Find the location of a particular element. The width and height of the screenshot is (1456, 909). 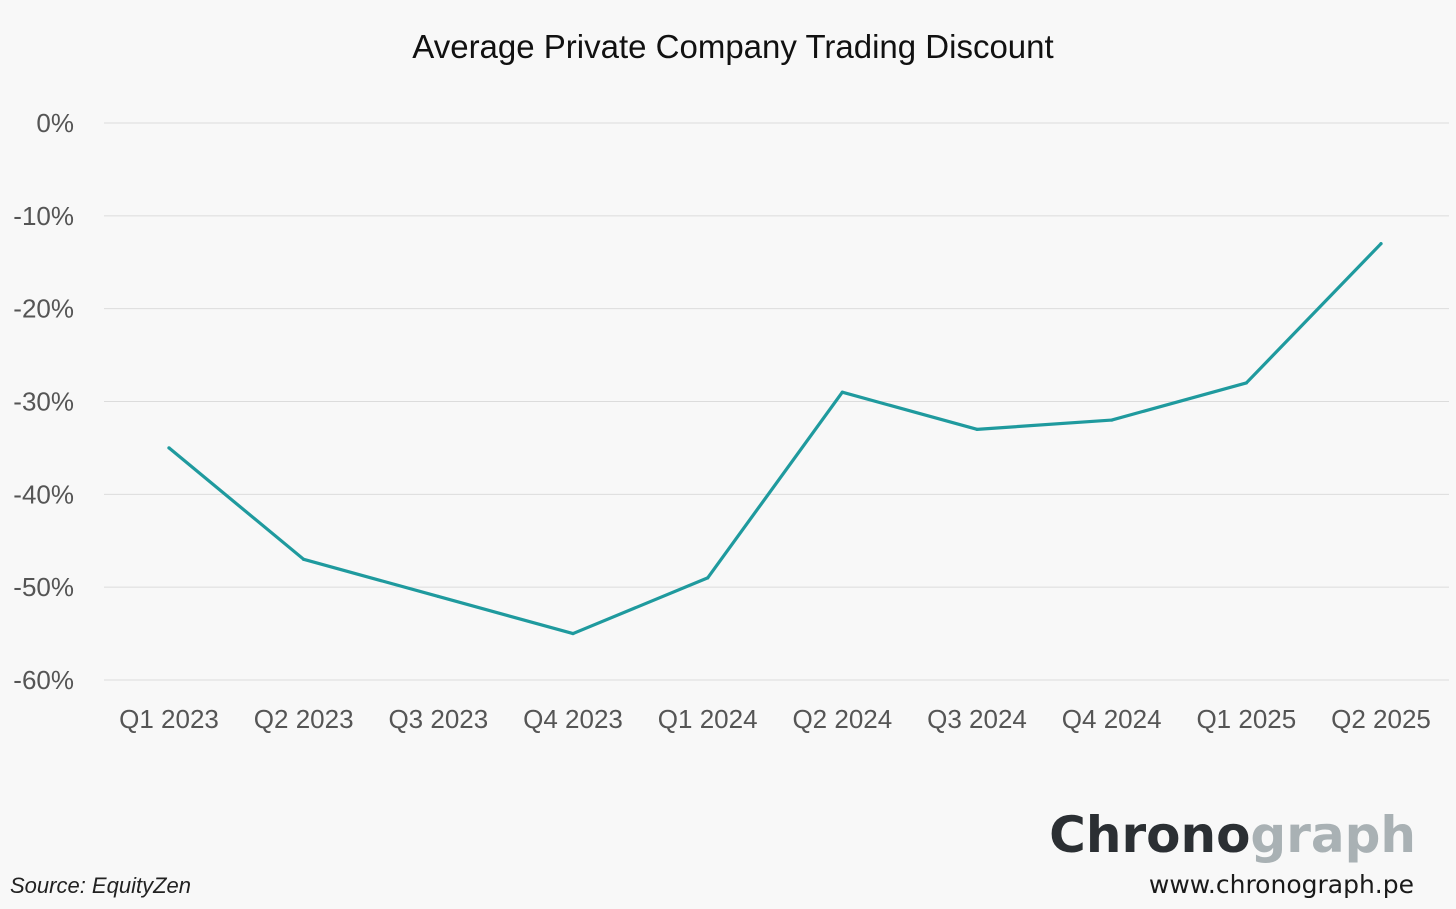

y-tick-label: -40% is located at coordinates (43, 494).